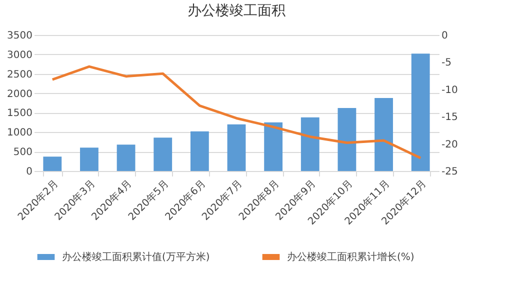 Image resolution: width=510 pixels, height=291 pixels. Describe the element at coordinates (19, 36) in the screenshot. I see `y-tick-label: 3500` at that location.